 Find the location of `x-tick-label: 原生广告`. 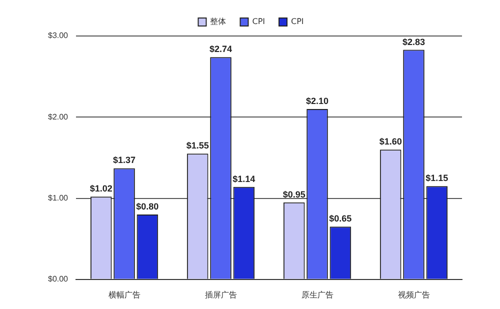

x-tick-label: 原生广告 is located at coordinates (317, 295).